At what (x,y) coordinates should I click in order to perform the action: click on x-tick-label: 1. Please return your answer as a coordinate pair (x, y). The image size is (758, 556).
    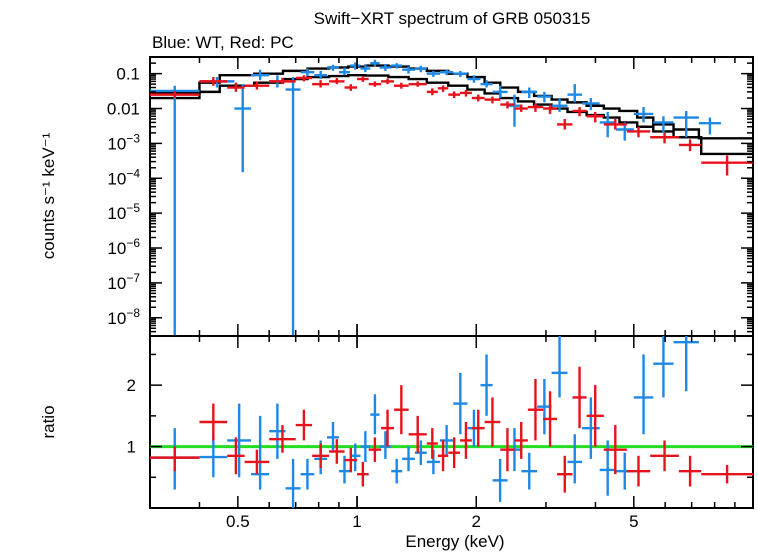
    Looking at the image, I should click on (356, 521).